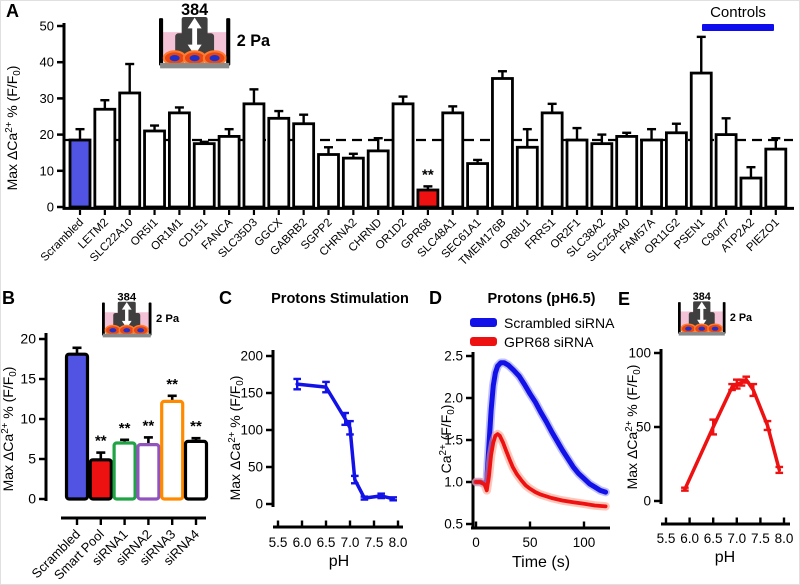  I want to click on bar-siRNA3, so click(172, 450).